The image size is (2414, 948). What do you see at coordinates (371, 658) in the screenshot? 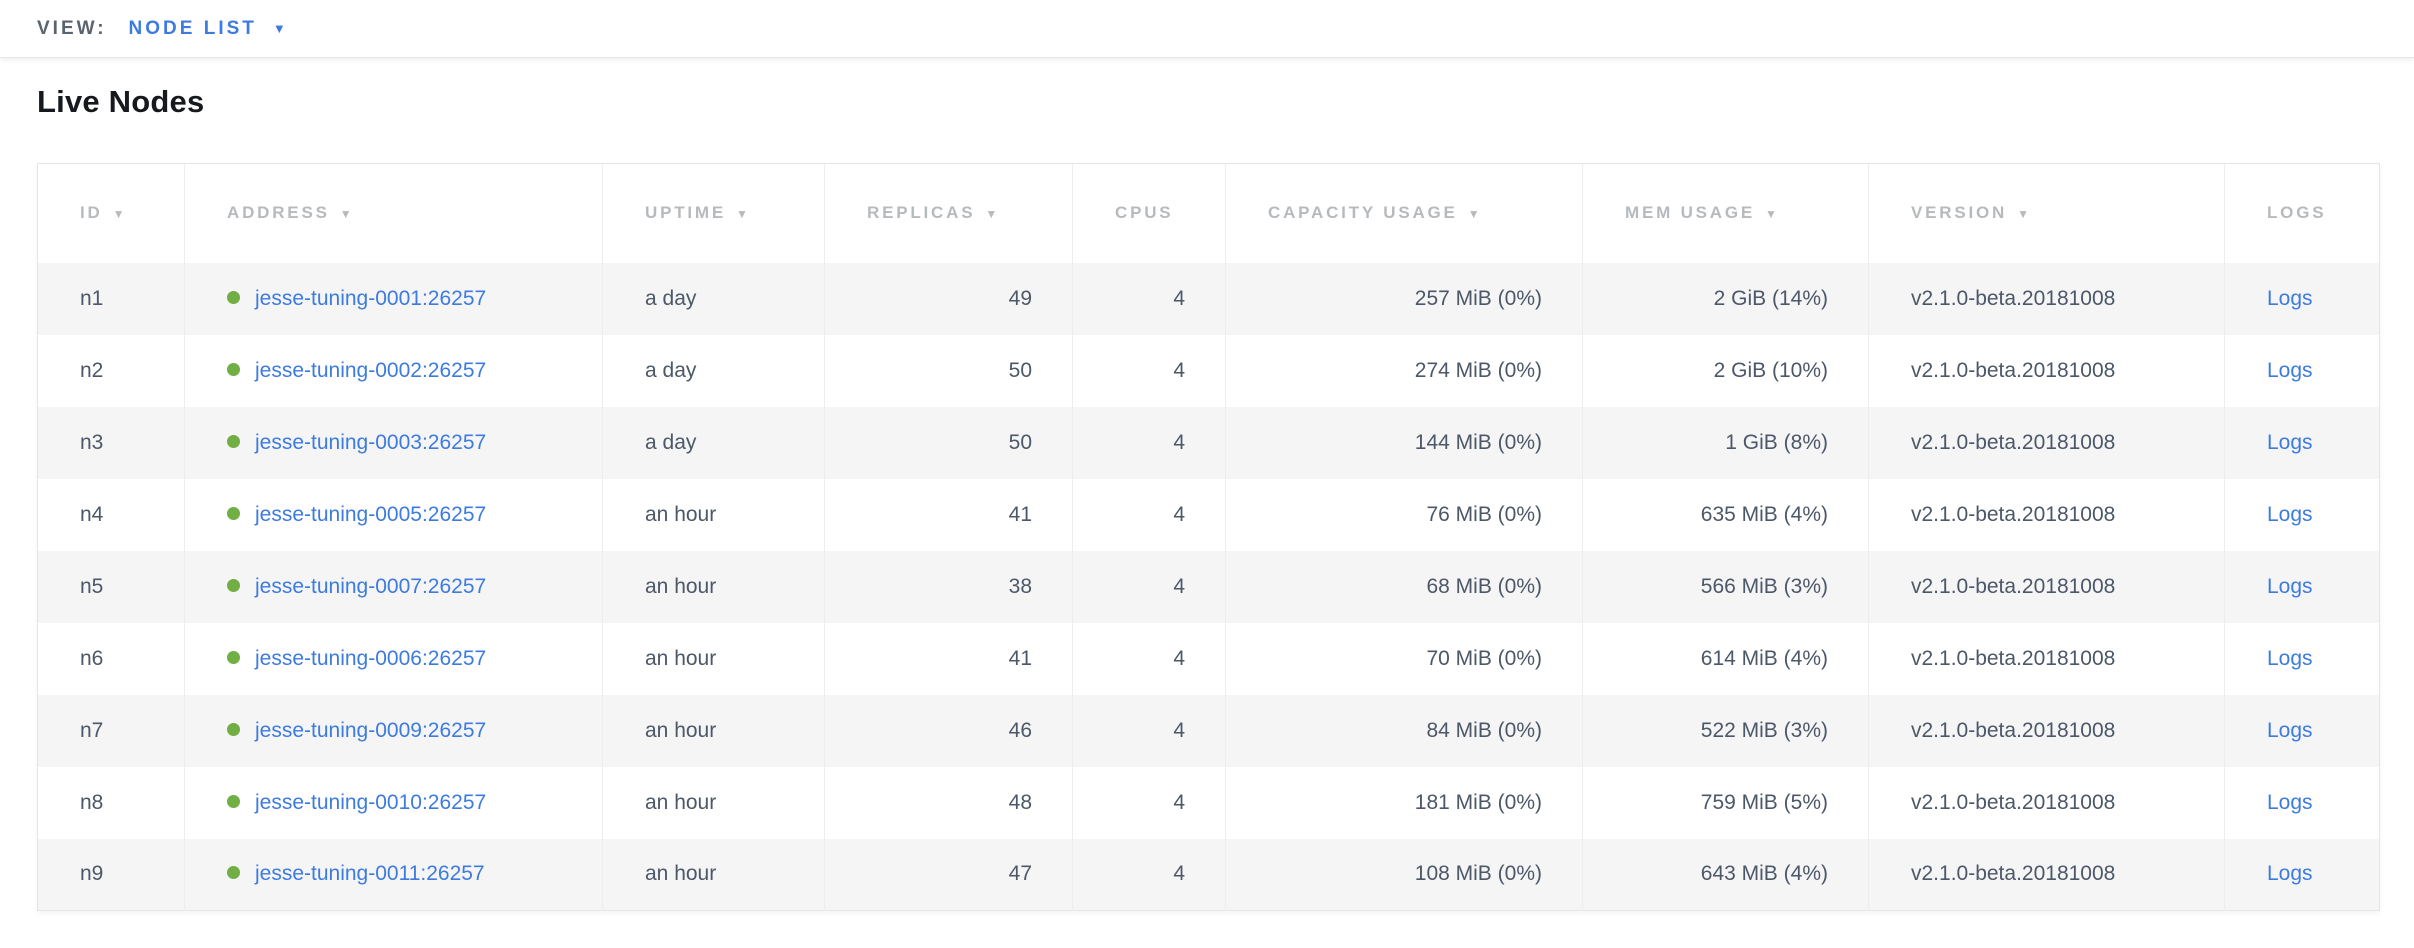
I see `address-link: jesse-tuning-0006:26257` at bounding box center [371, 658].